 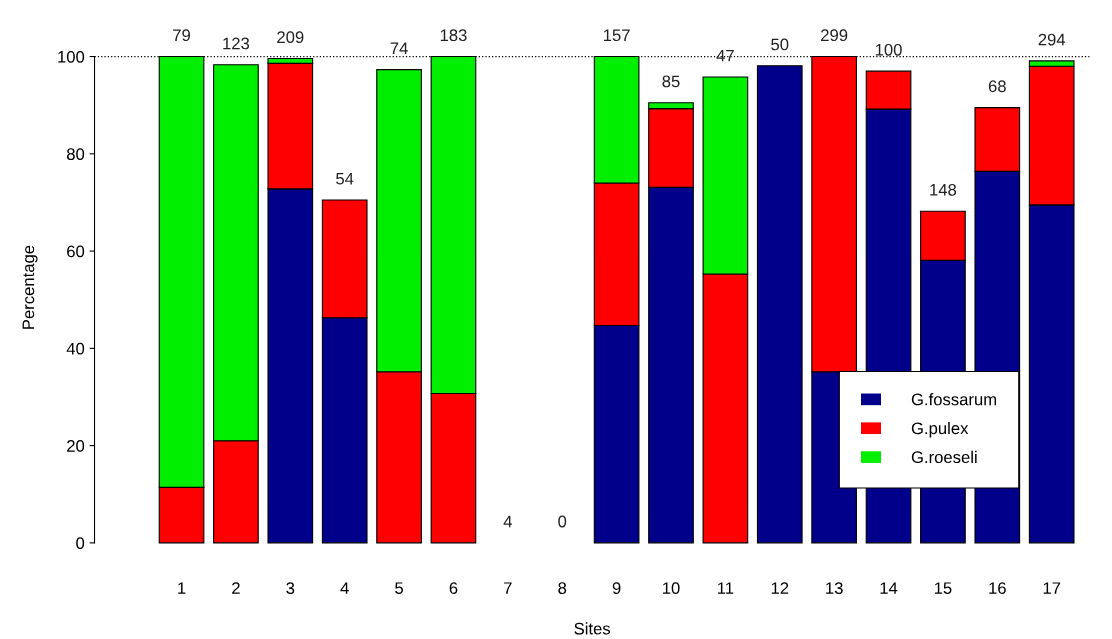 What do you see at coordinates (834, 588) in the screenshot?
I see `x-tick-label: 13` at bounding box center [834, 588].